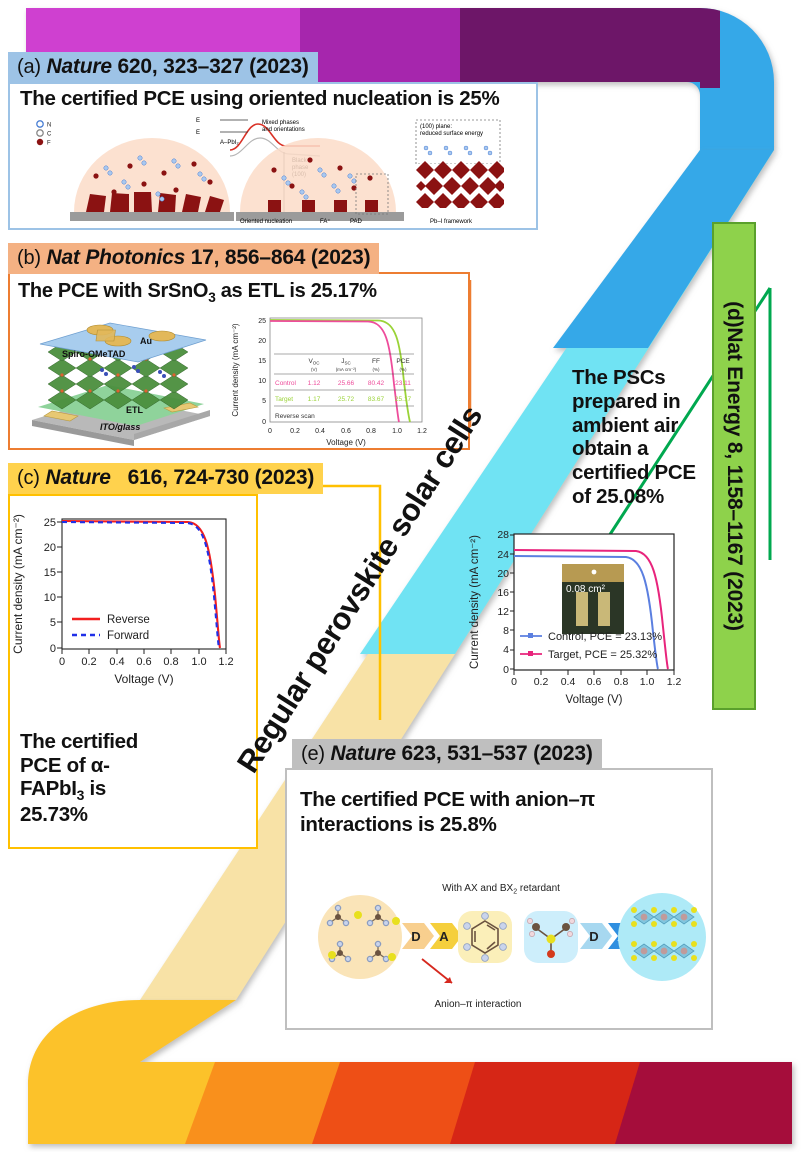  Describe the element at coordinates (593, 936) in the screenshot. I see `panel-e-node-d2: D` at that location.